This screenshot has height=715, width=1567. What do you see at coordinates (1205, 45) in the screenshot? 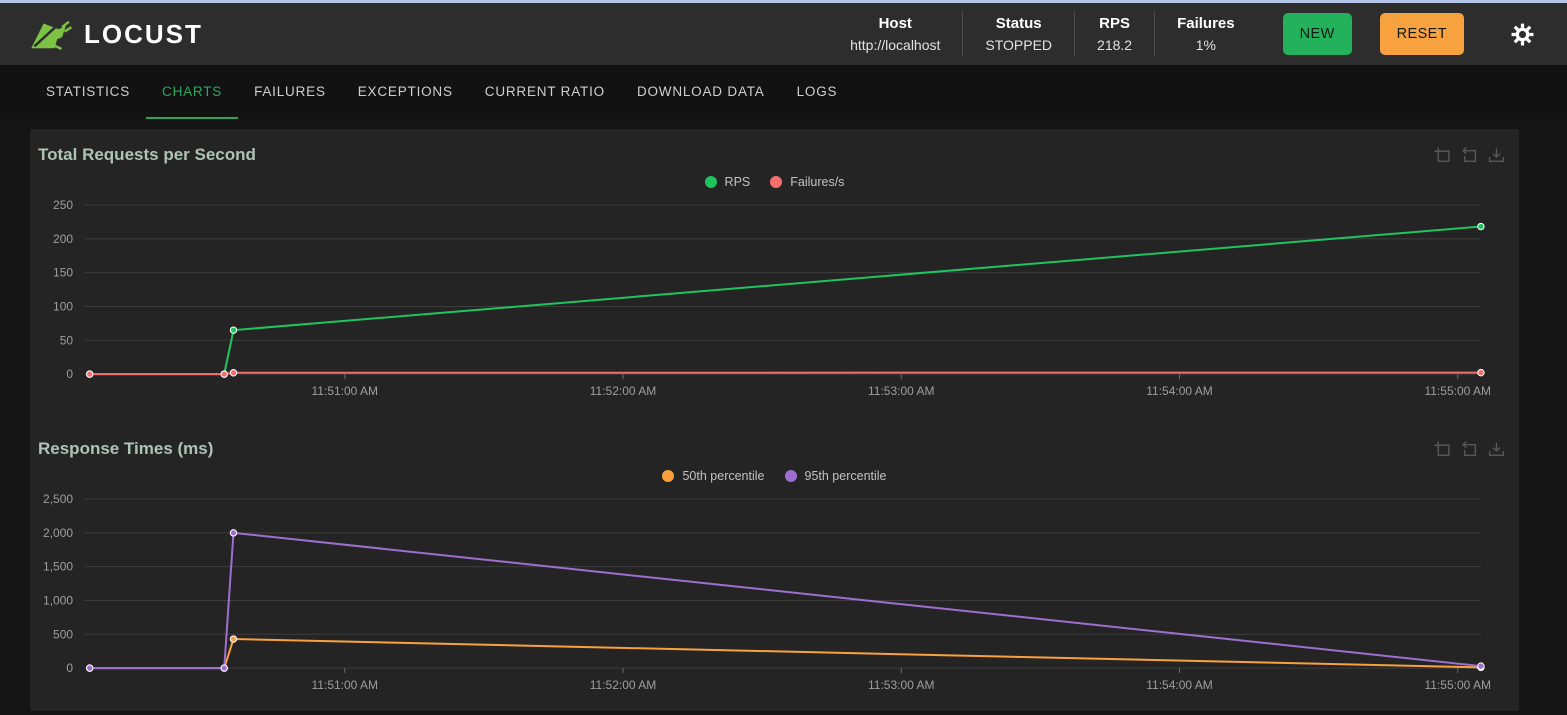
I see `stat-failures-value: 1%` at bounding box center [1205, 45].